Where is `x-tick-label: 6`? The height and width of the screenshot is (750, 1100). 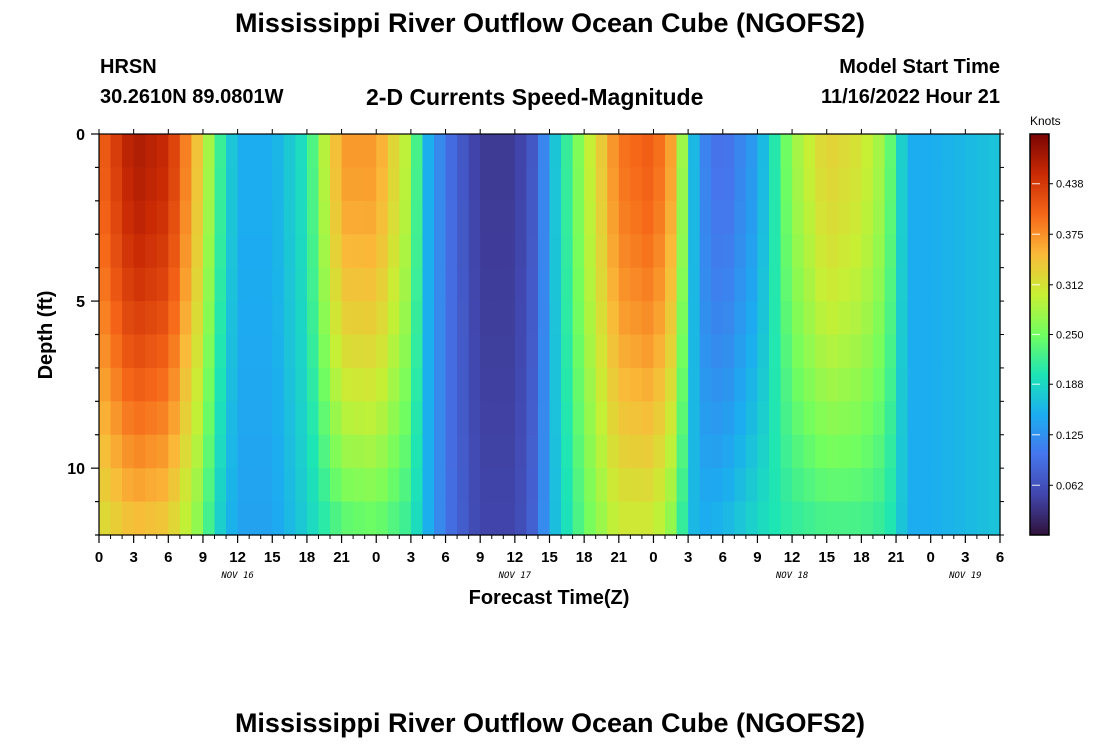
x-tick-label: 6 is located at coordinates (168, 557).